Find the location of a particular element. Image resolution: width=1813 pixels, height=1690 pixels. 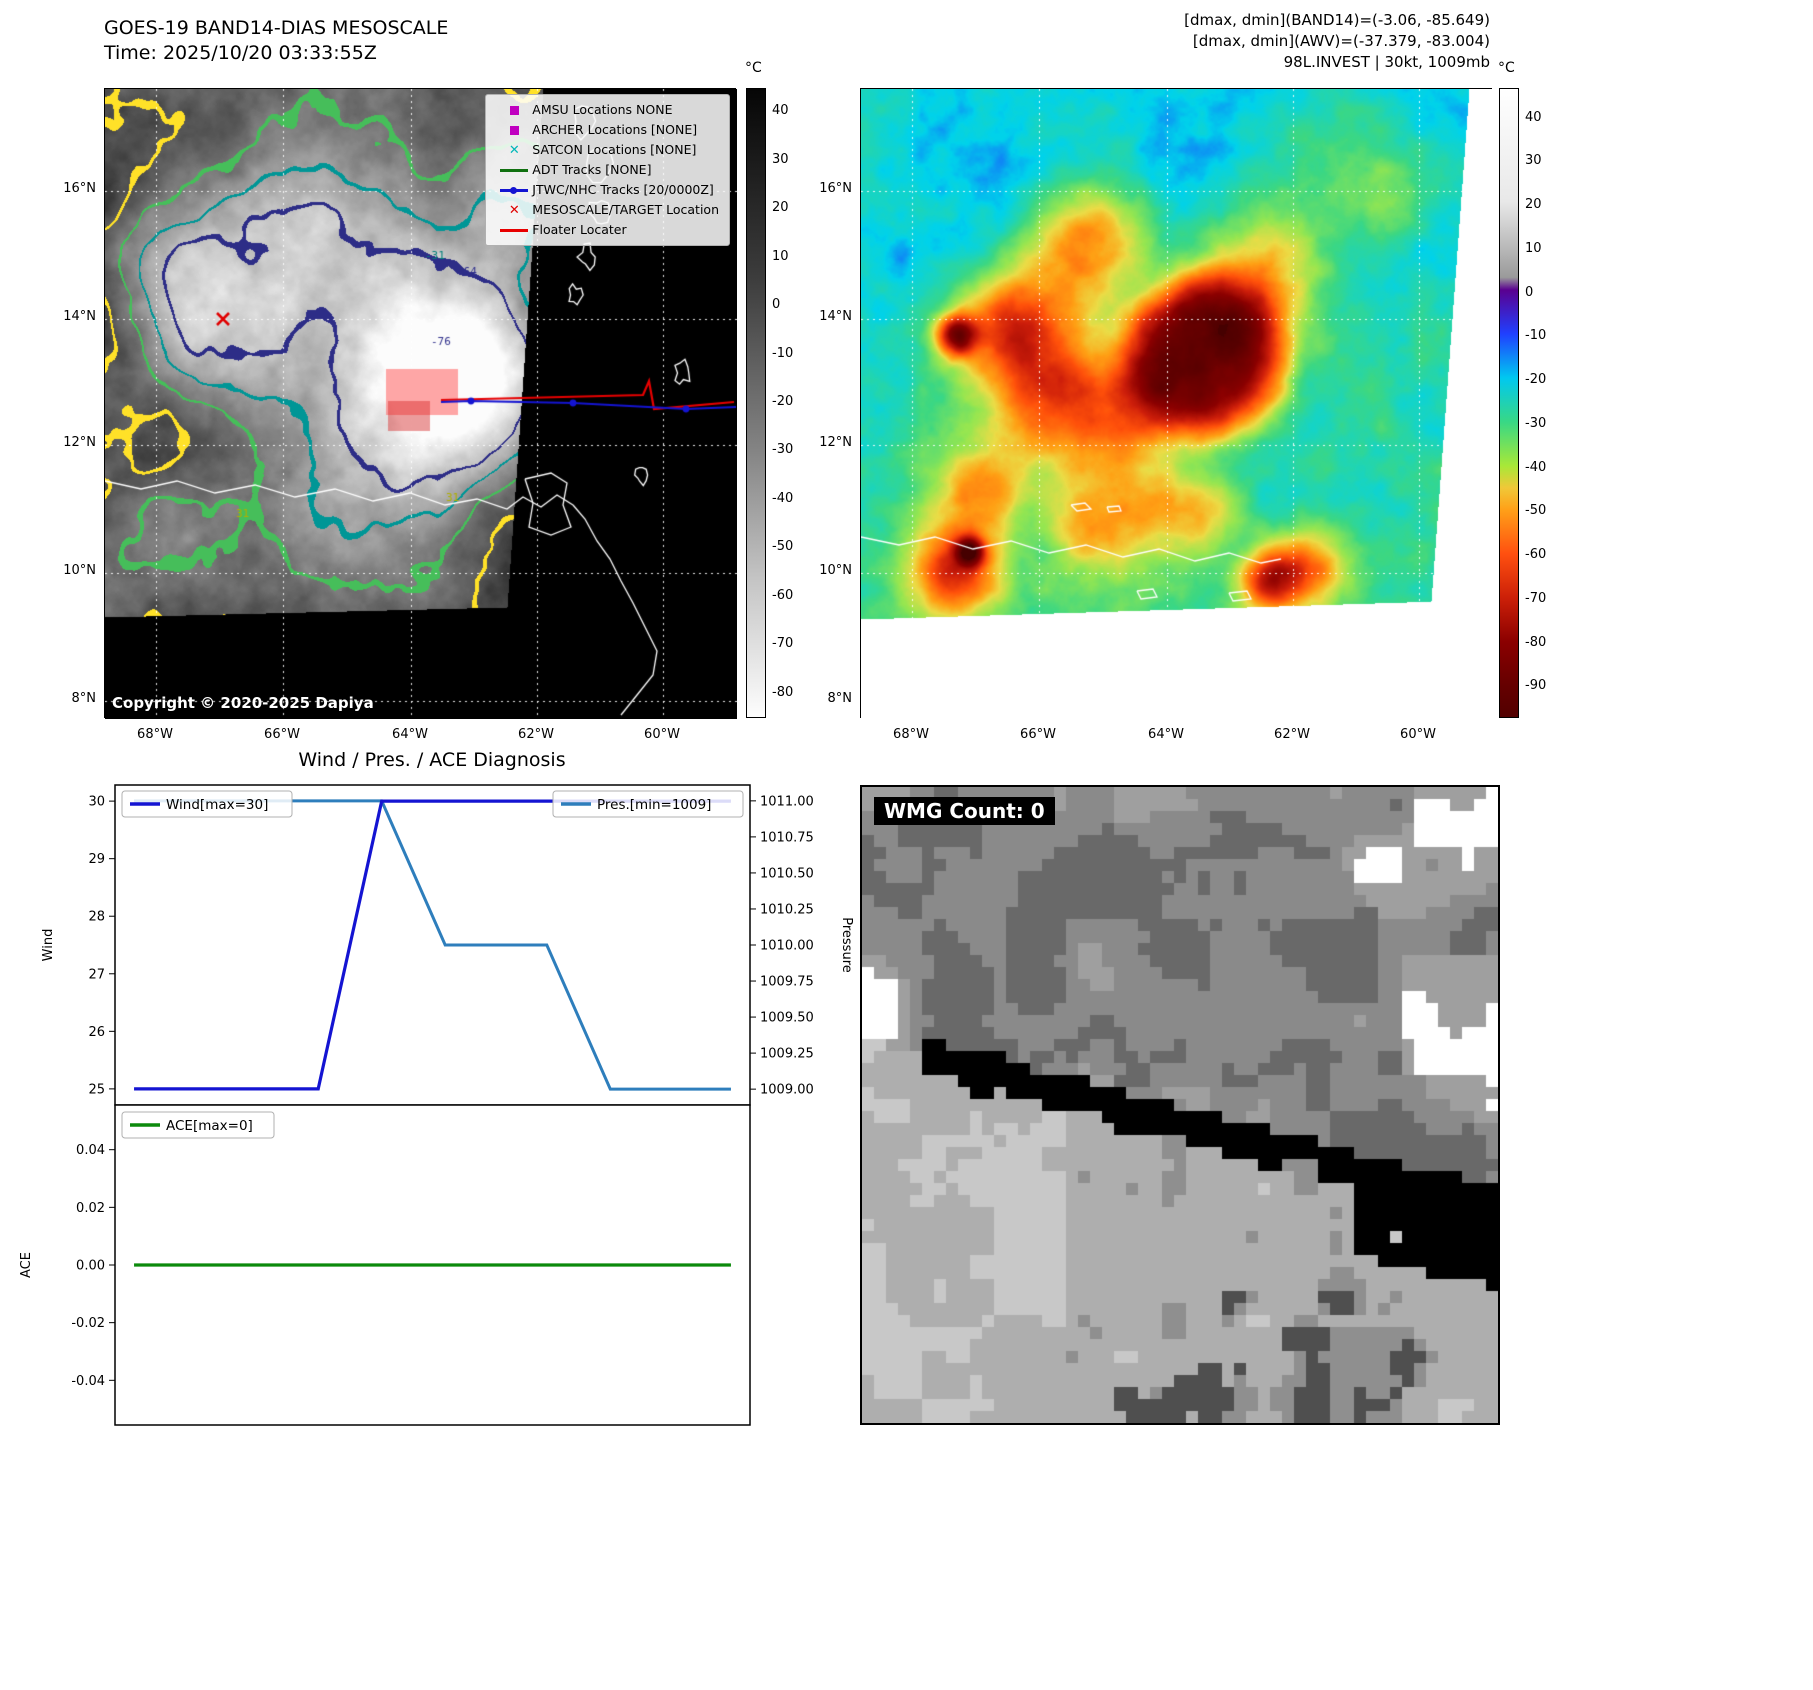

awv-lon-tick: 68°W is located at coordinates (911, 734).